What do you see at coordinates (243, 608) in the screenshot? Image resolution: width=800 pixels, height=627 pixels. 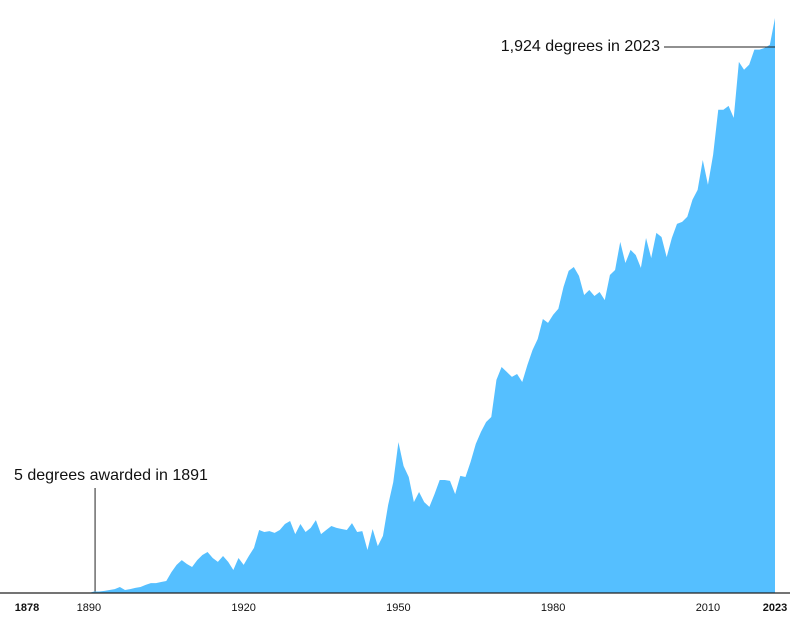 I see `x-tick-label: 1920` at bounding box center [243, 608].